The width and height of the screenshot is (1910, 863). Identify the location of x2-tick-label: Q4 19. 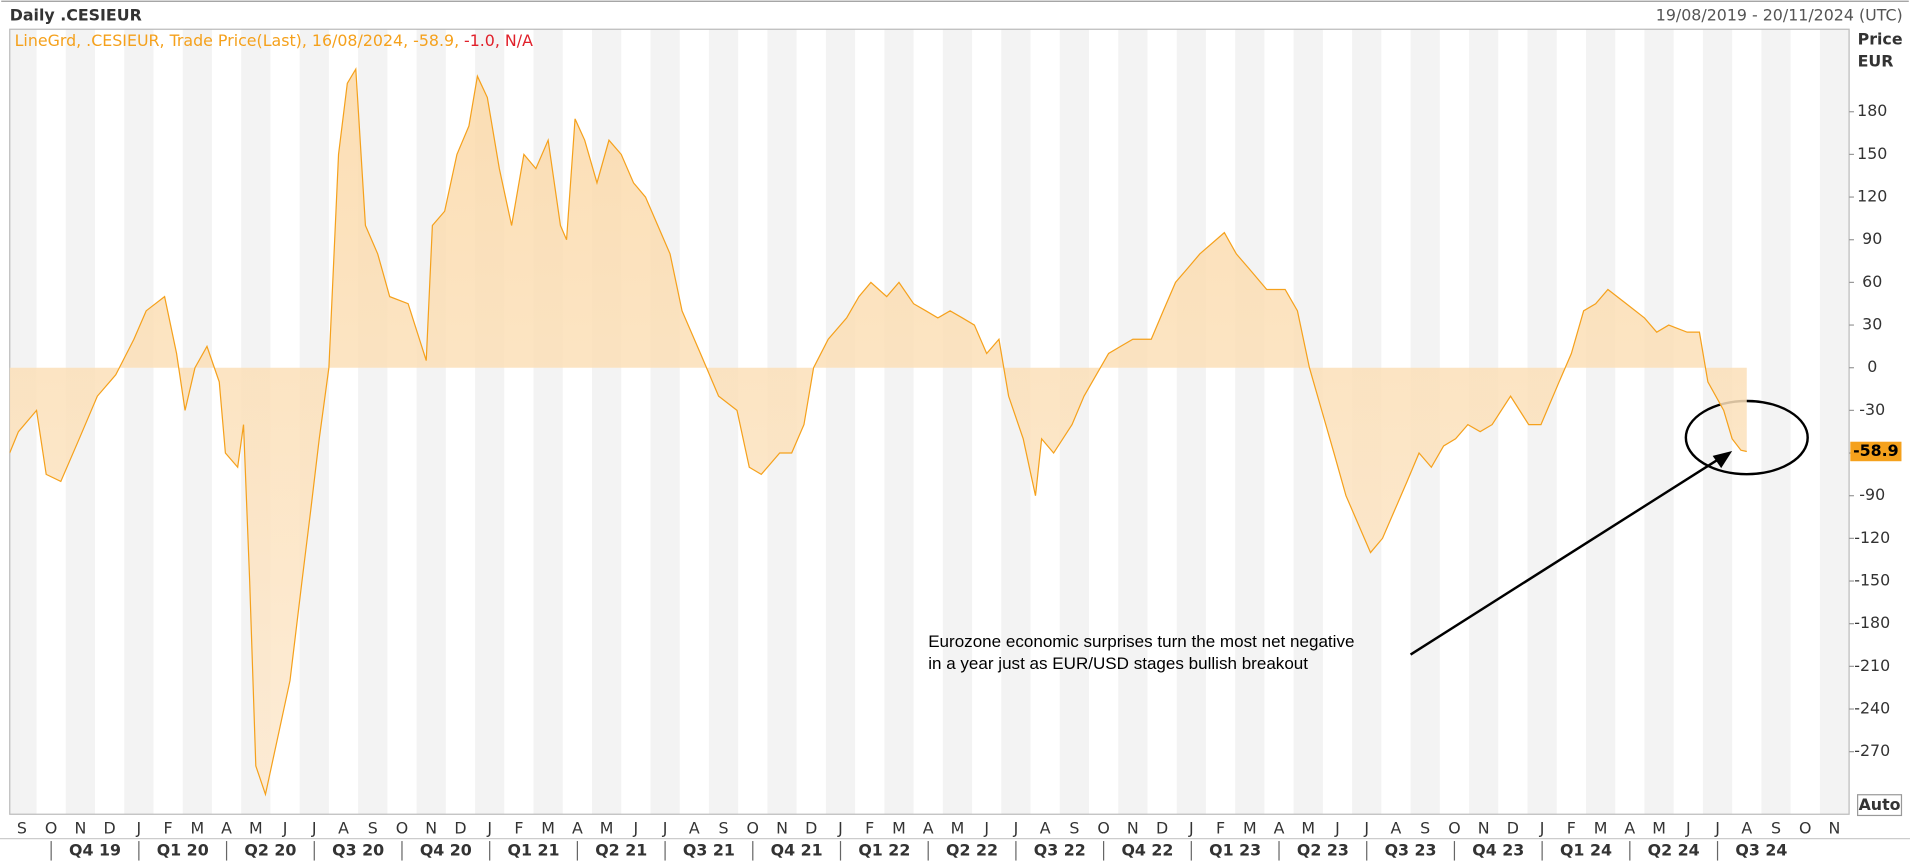
(95, 849).